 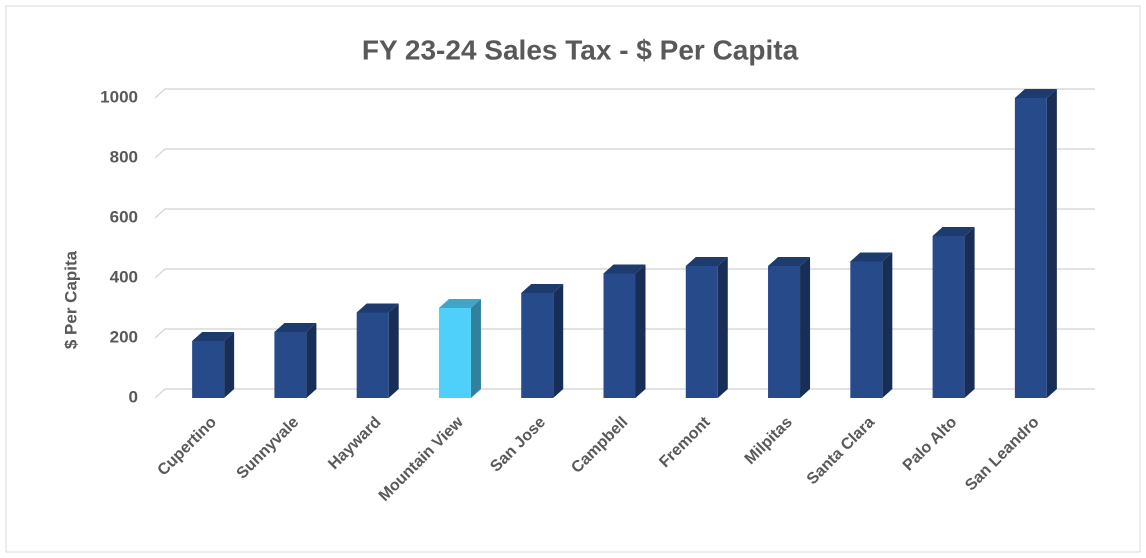 I want to click on chart-title: FY 23-24 Sales Tax - $ Per Capita, so click(x=580, y=49).